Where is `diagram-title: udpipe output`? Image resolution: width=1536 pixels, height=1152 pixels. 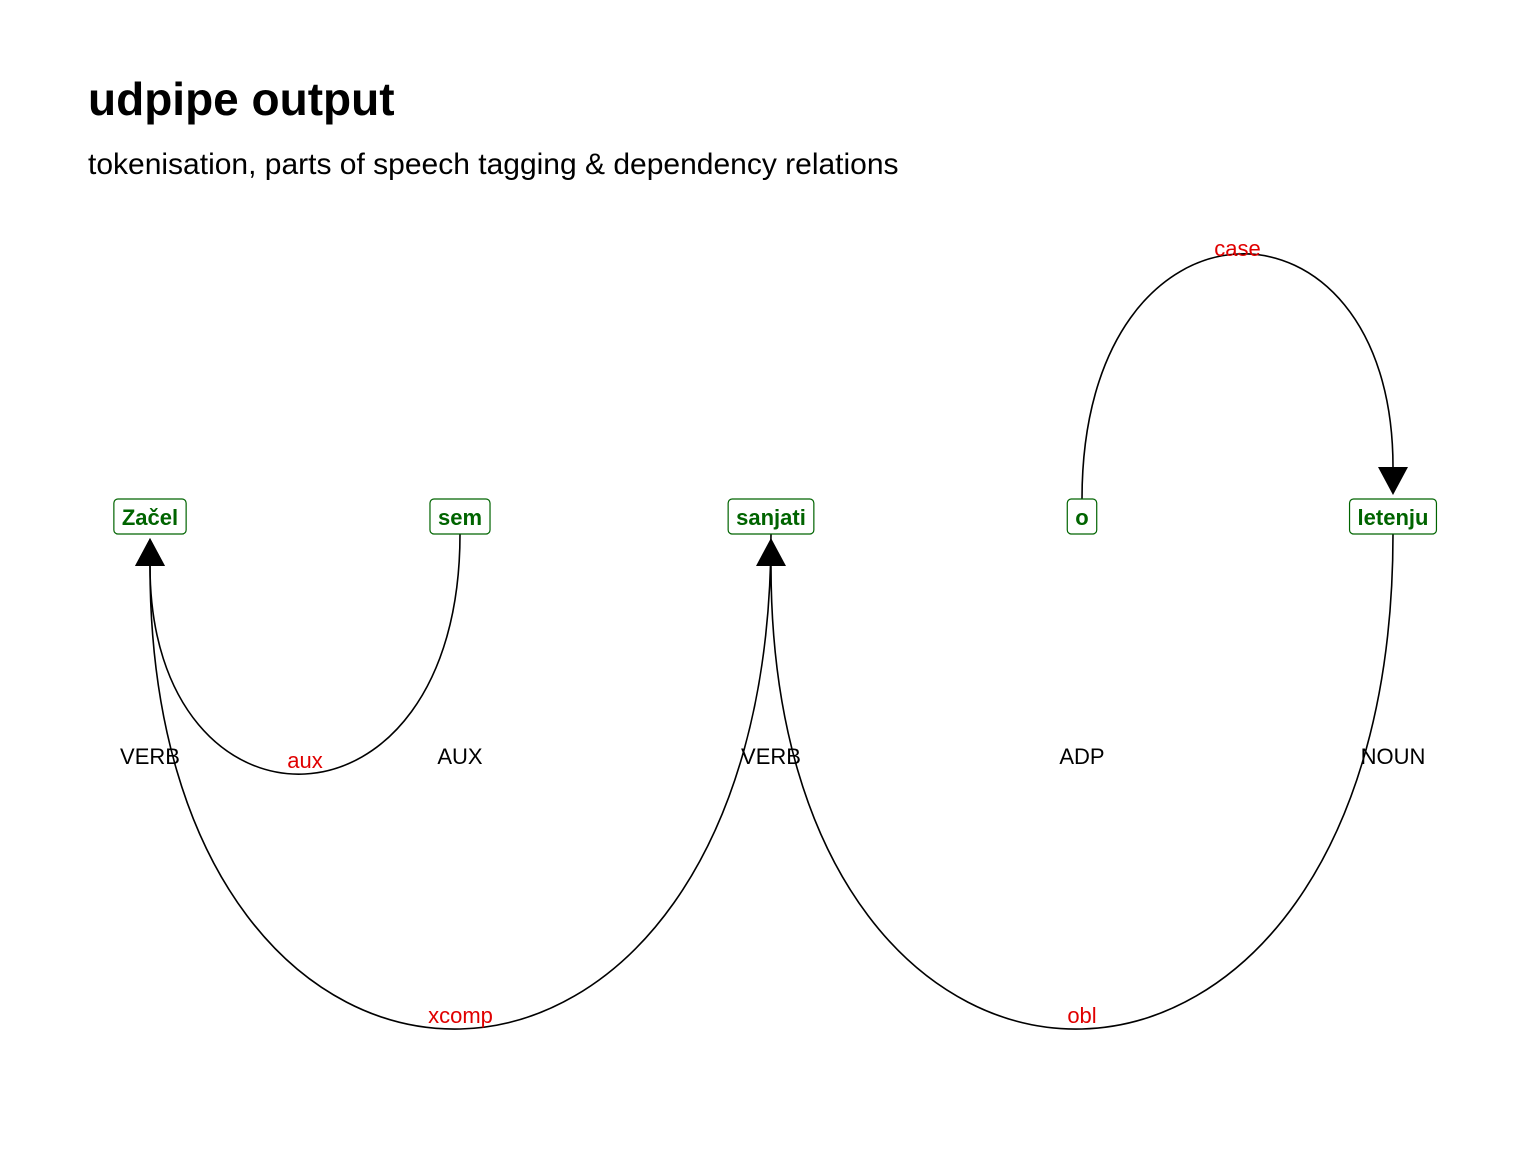 diagram-title: udpipe output is located at coordinates (241, 99).